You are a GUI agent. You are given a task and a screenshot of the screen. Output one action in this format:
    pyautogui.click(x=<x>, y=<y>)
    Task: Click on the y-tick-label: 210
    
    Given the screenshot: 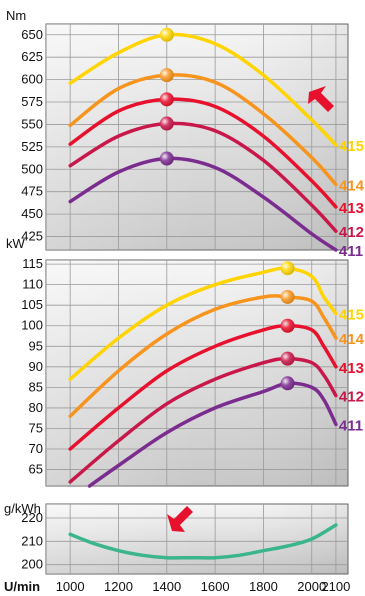 What is the action you would take?
    pyautogui.click(x=32, y=540)
    